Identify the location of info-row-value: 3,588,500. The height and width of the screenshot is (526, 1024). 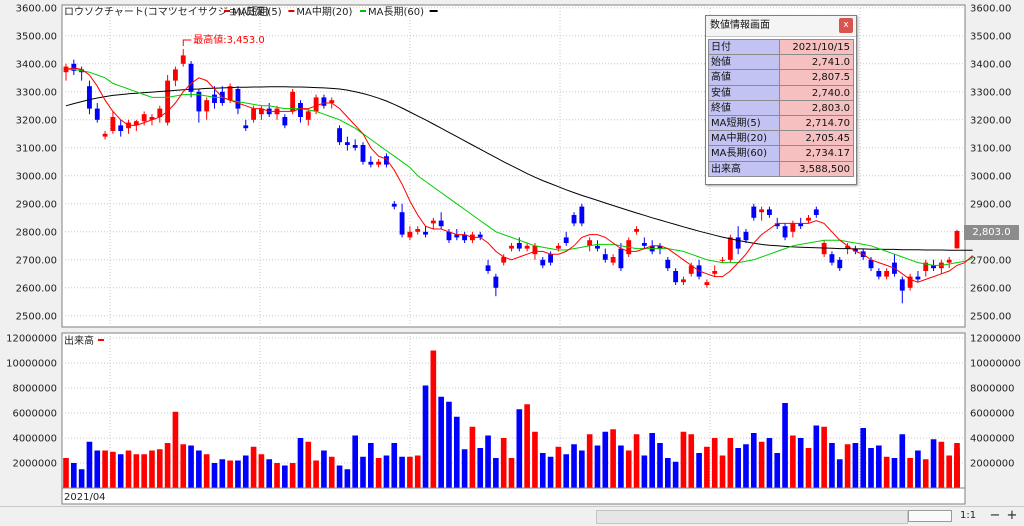
(817, 169).